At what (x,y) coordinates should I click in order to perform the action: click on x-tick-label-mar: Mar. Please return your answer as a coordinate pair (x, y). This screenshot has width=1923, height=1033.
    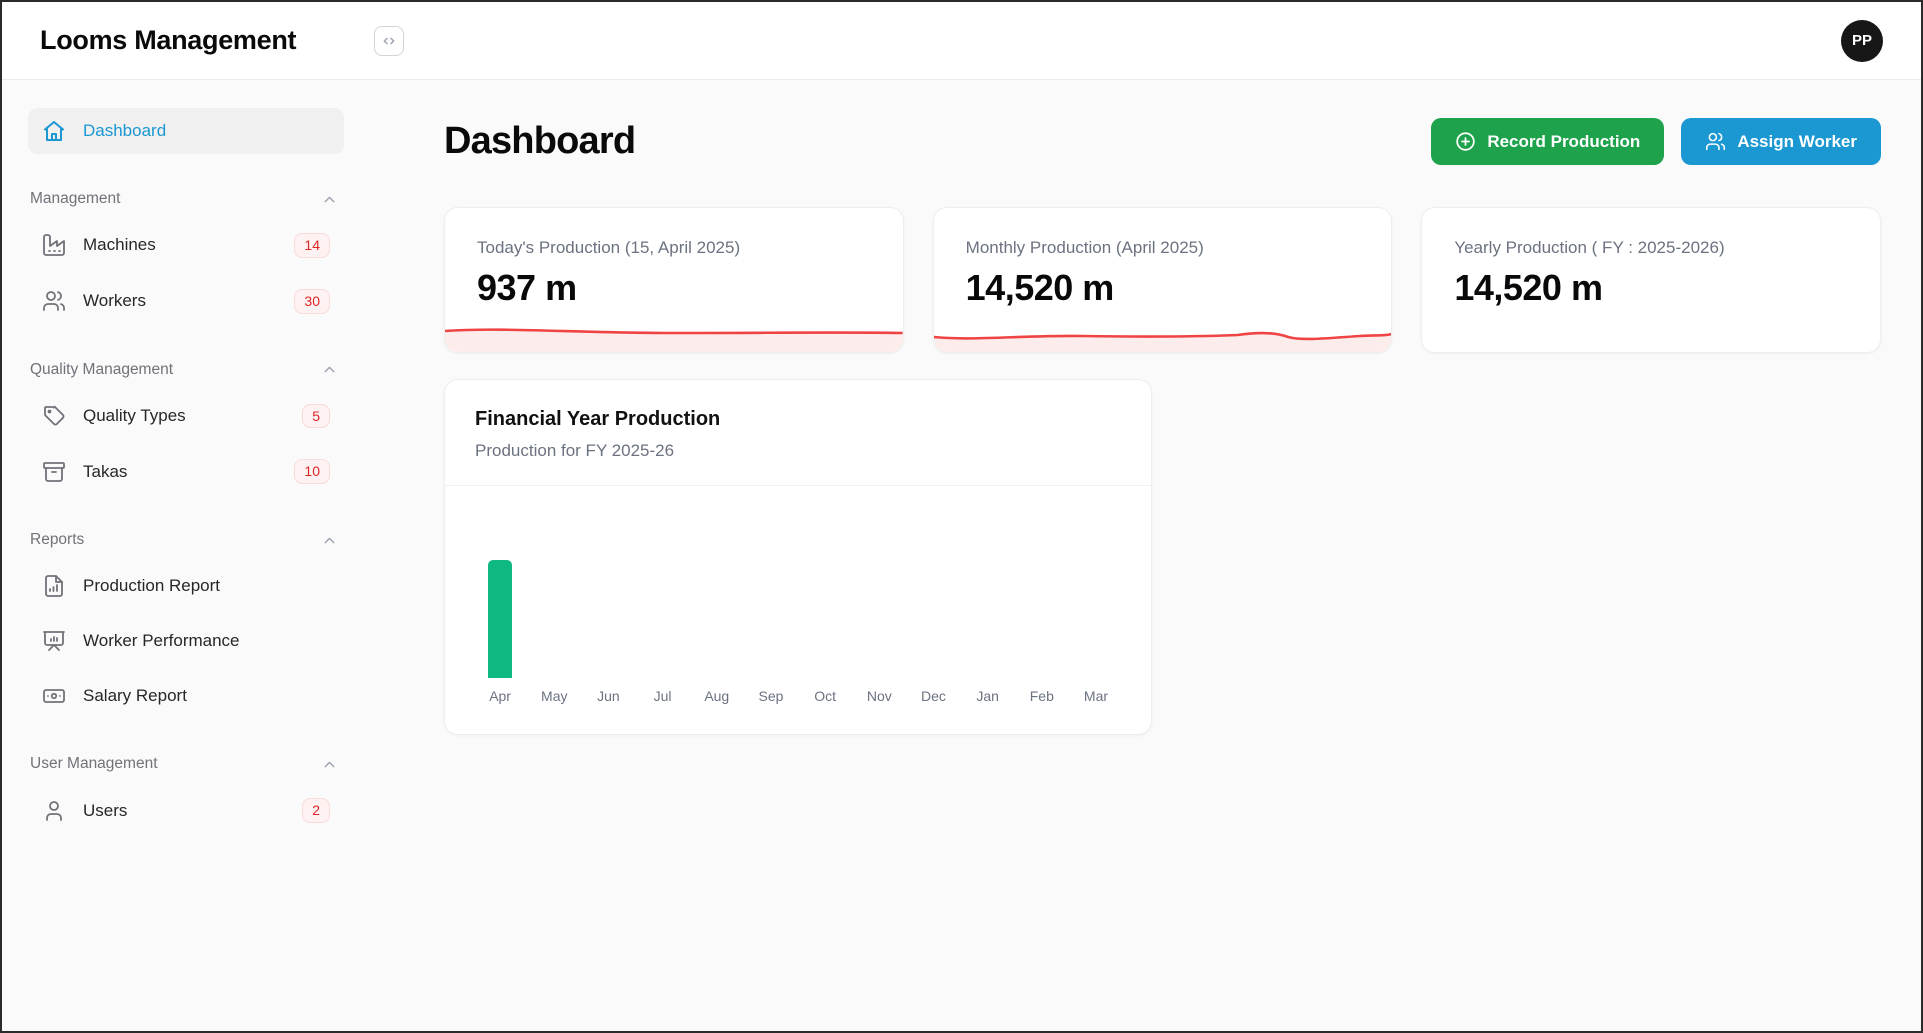
    Looking at the image, I should click on (1096, 696).